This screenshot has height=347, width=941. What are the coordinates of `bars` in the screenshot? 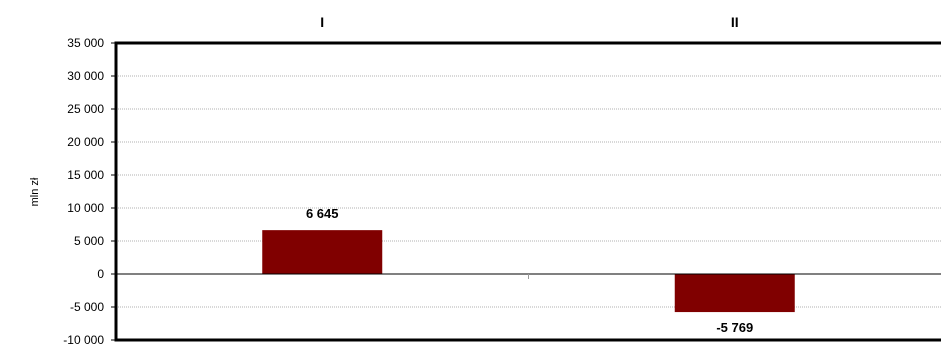 It's located at (528, 271).